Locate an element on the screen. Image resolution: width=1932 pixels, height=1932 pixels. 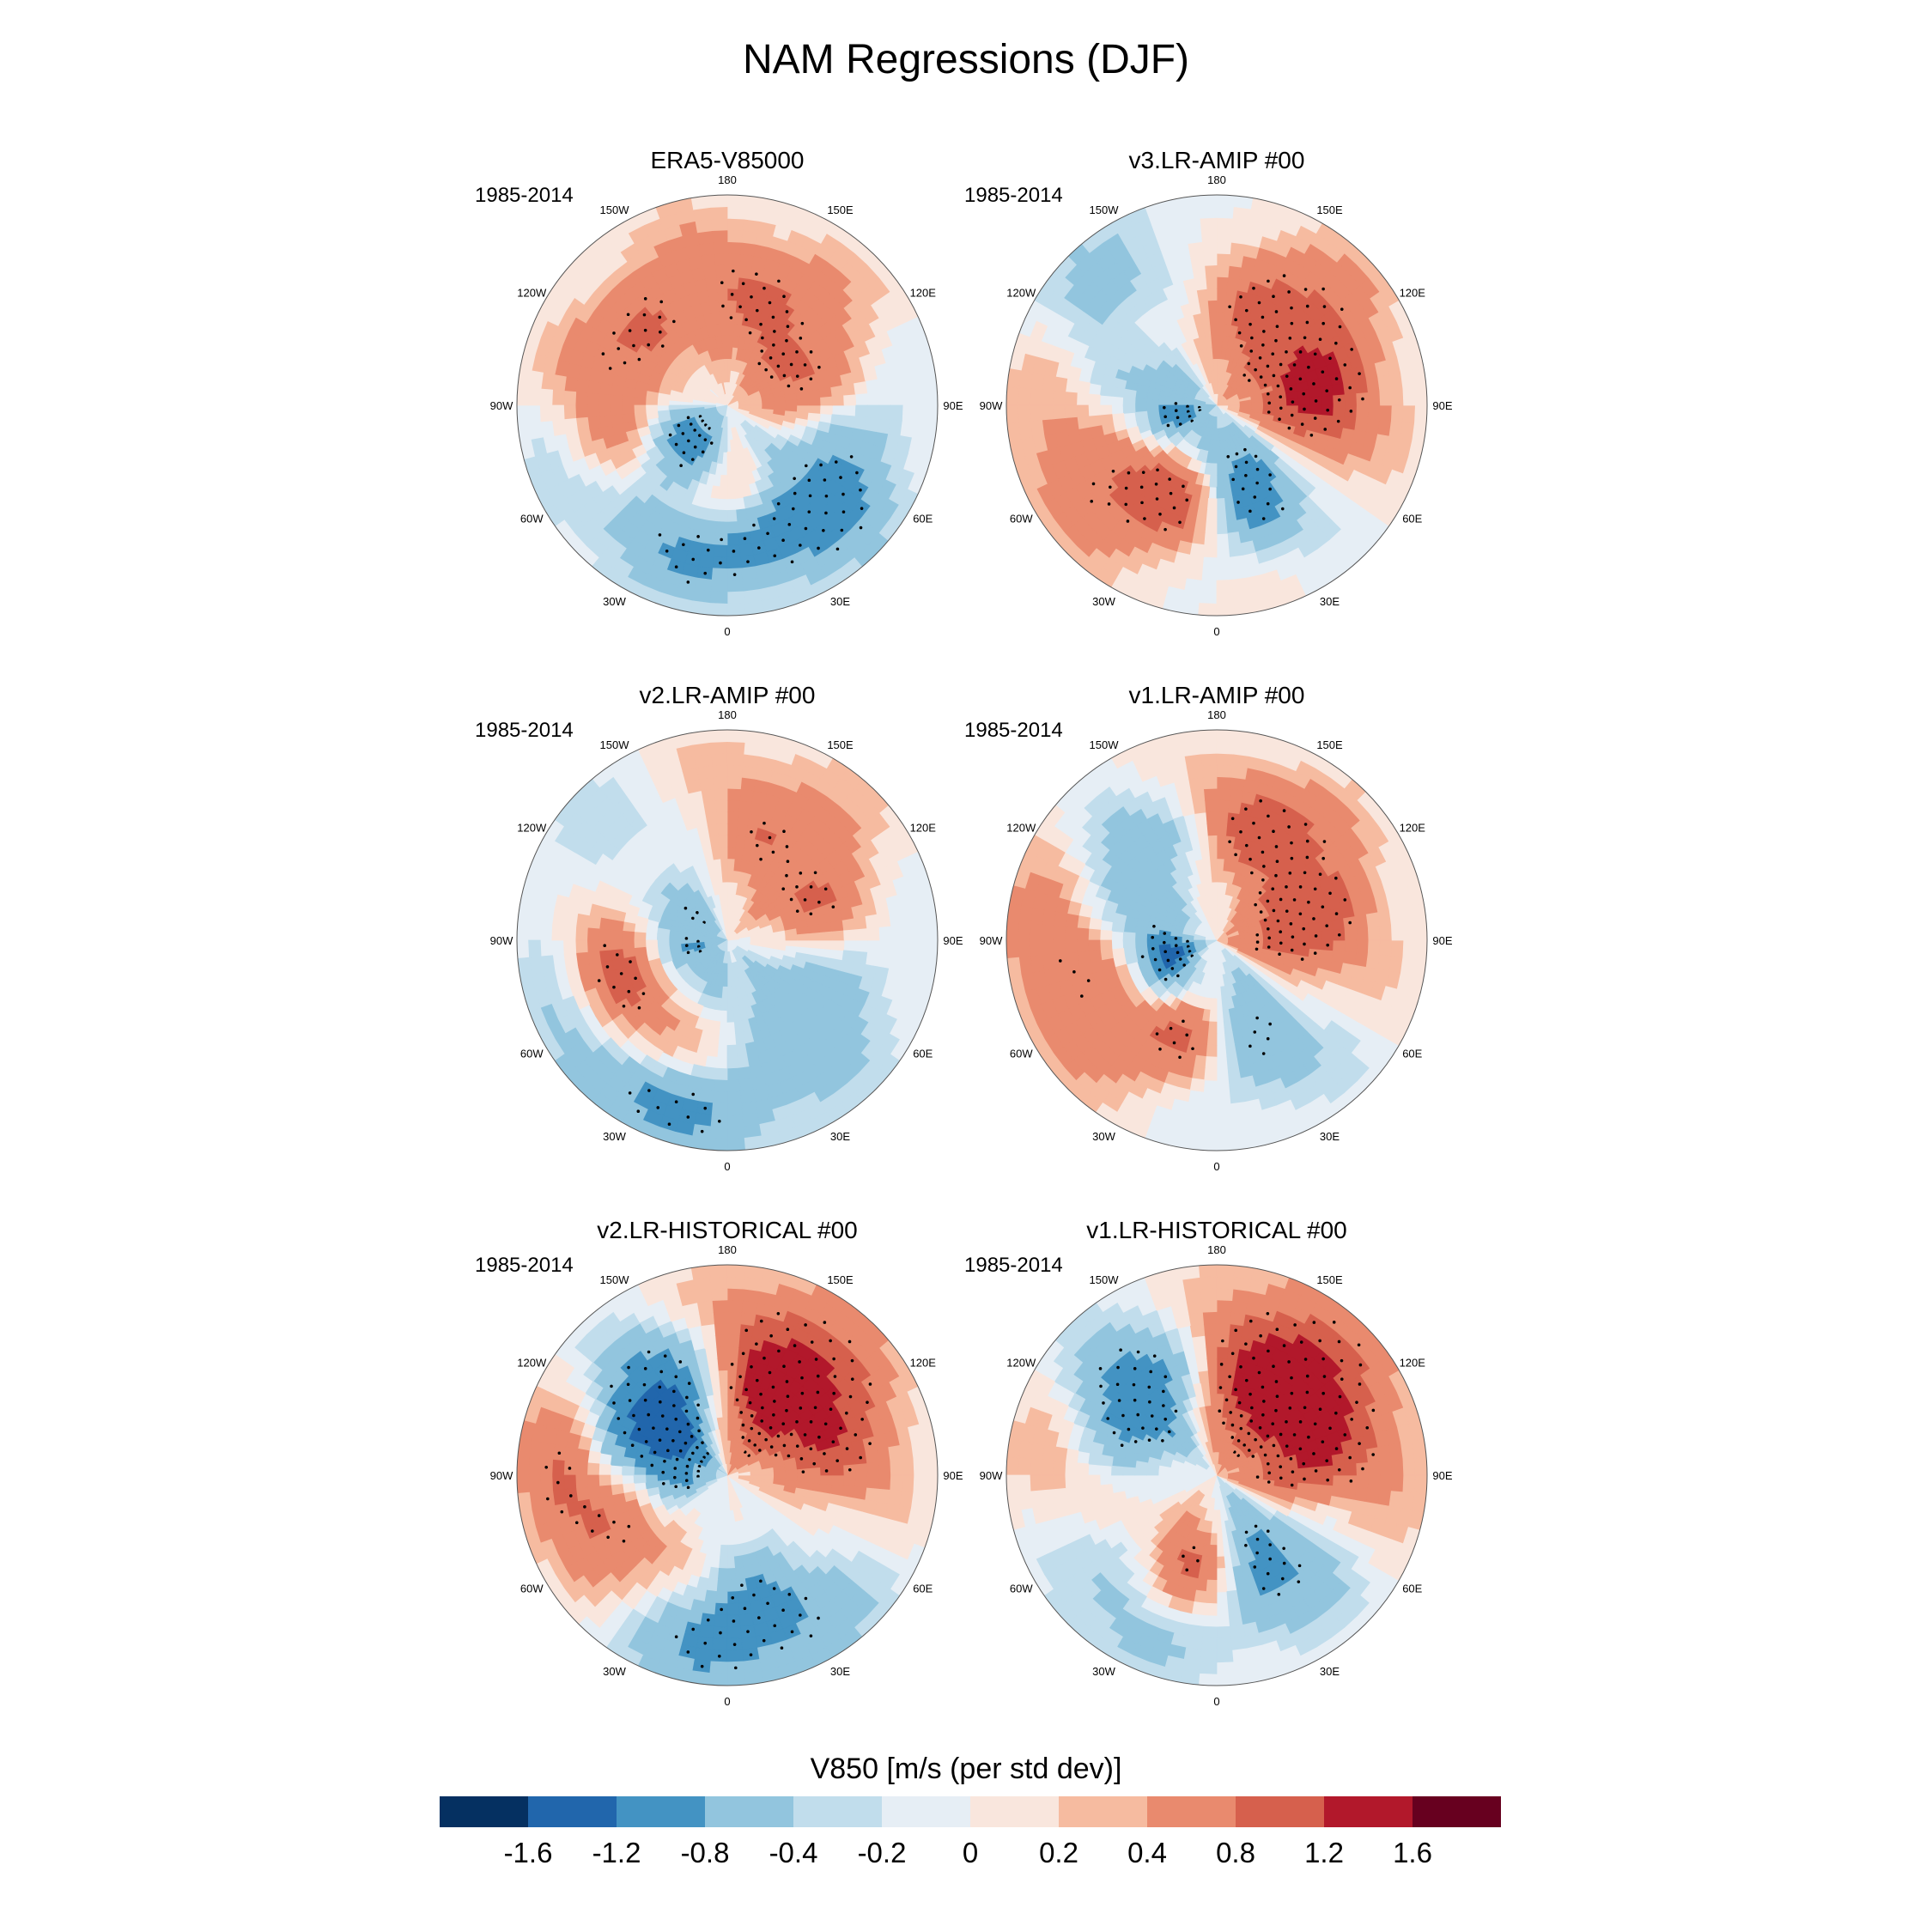
map-boundary is located at coordinates (727, 406).